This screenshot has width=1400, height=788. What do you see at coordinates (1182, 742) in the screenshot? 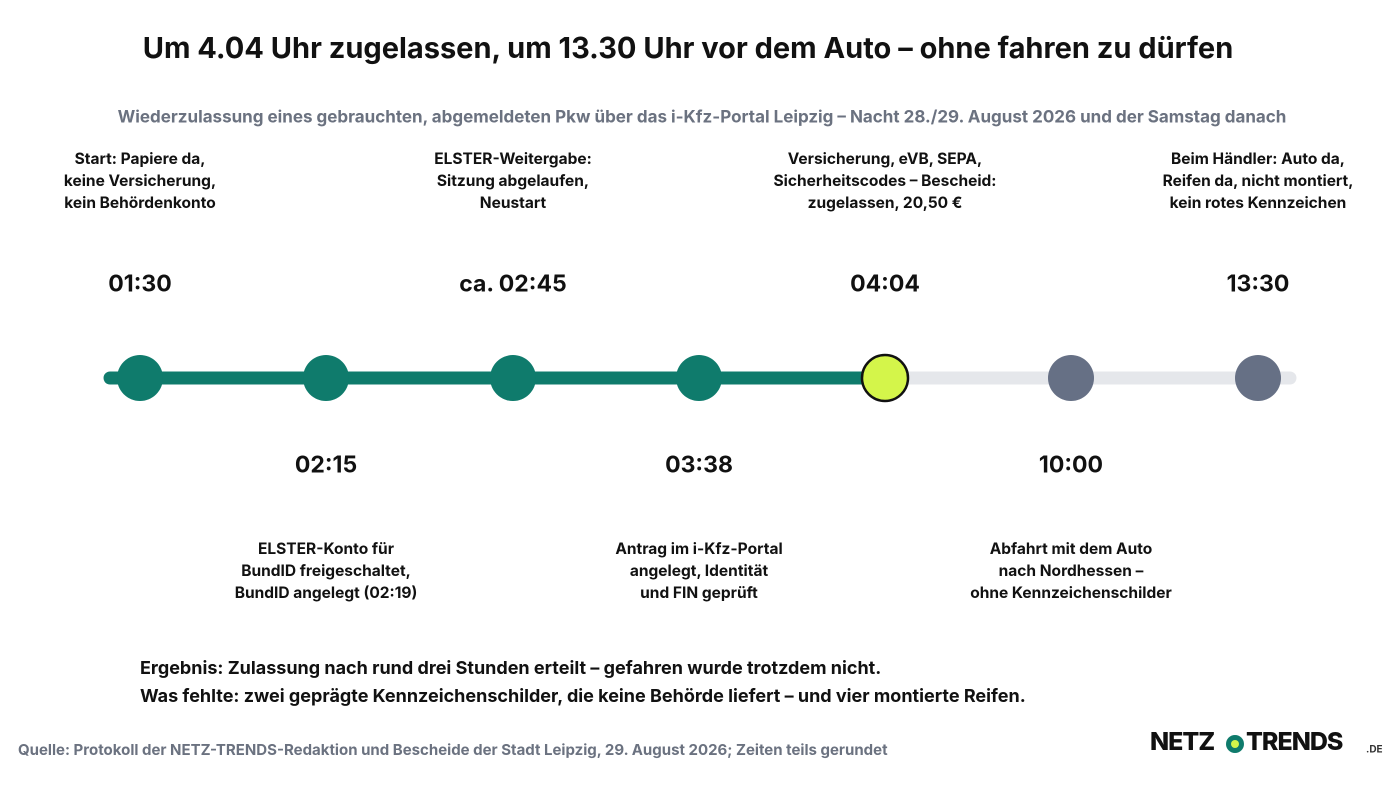
I see `logo-left: NETZ` at bounding box center [1182, 742].